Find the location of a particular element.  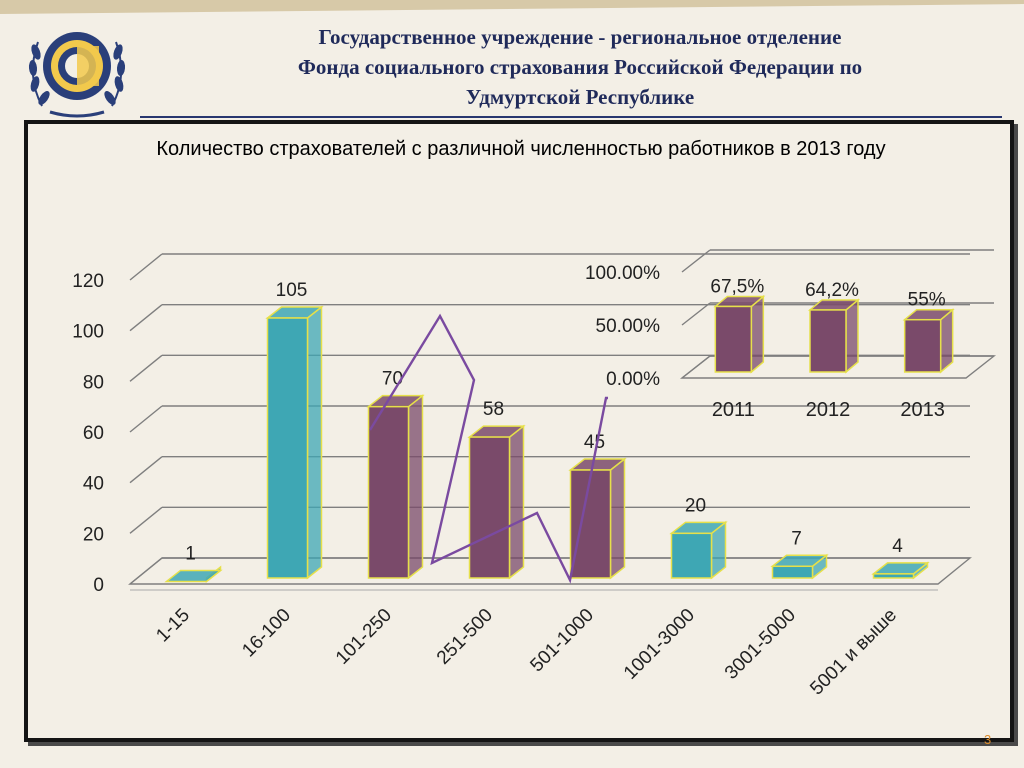

data-label: 58 is located at coordinates (493, 409).